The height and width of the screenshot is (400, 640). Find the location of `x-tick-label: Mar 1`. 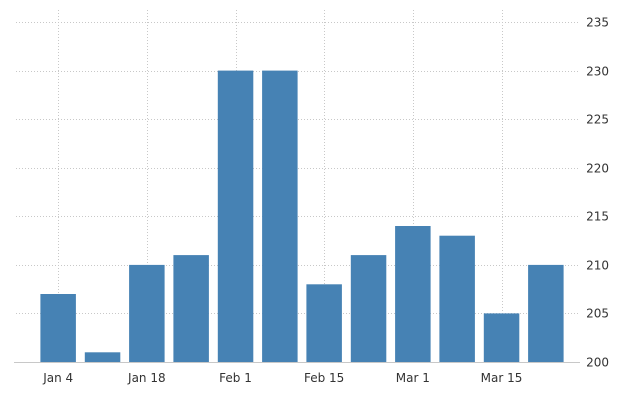

x-tick-label: Mar 1 is located at coordinates (413, 378).